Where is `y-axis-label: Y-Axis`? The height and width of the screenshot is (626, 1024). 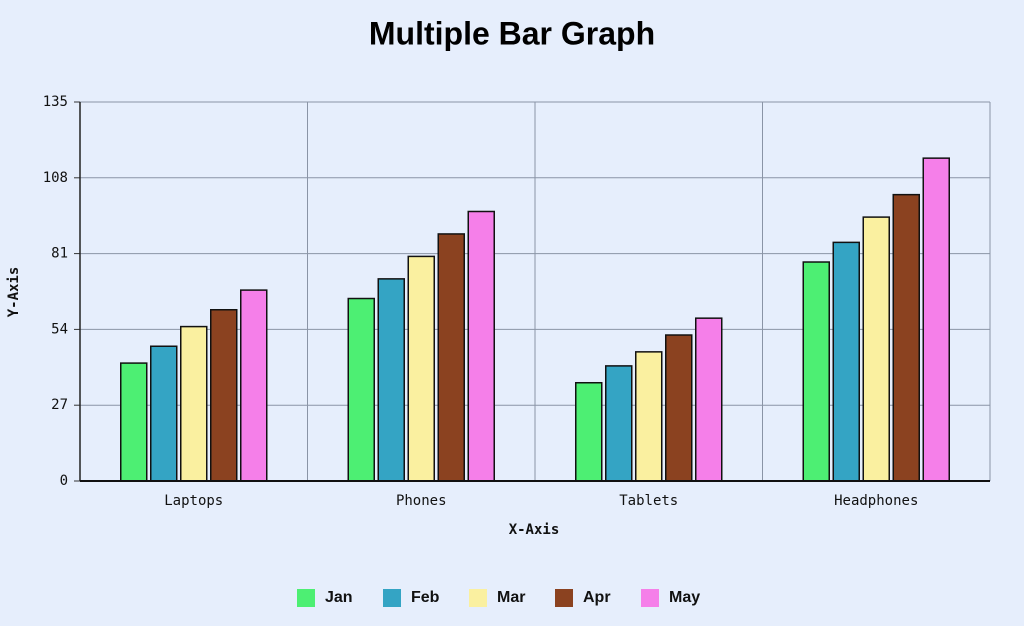 y-axis-label: Y-Axis is located at coordinates (14, 292).